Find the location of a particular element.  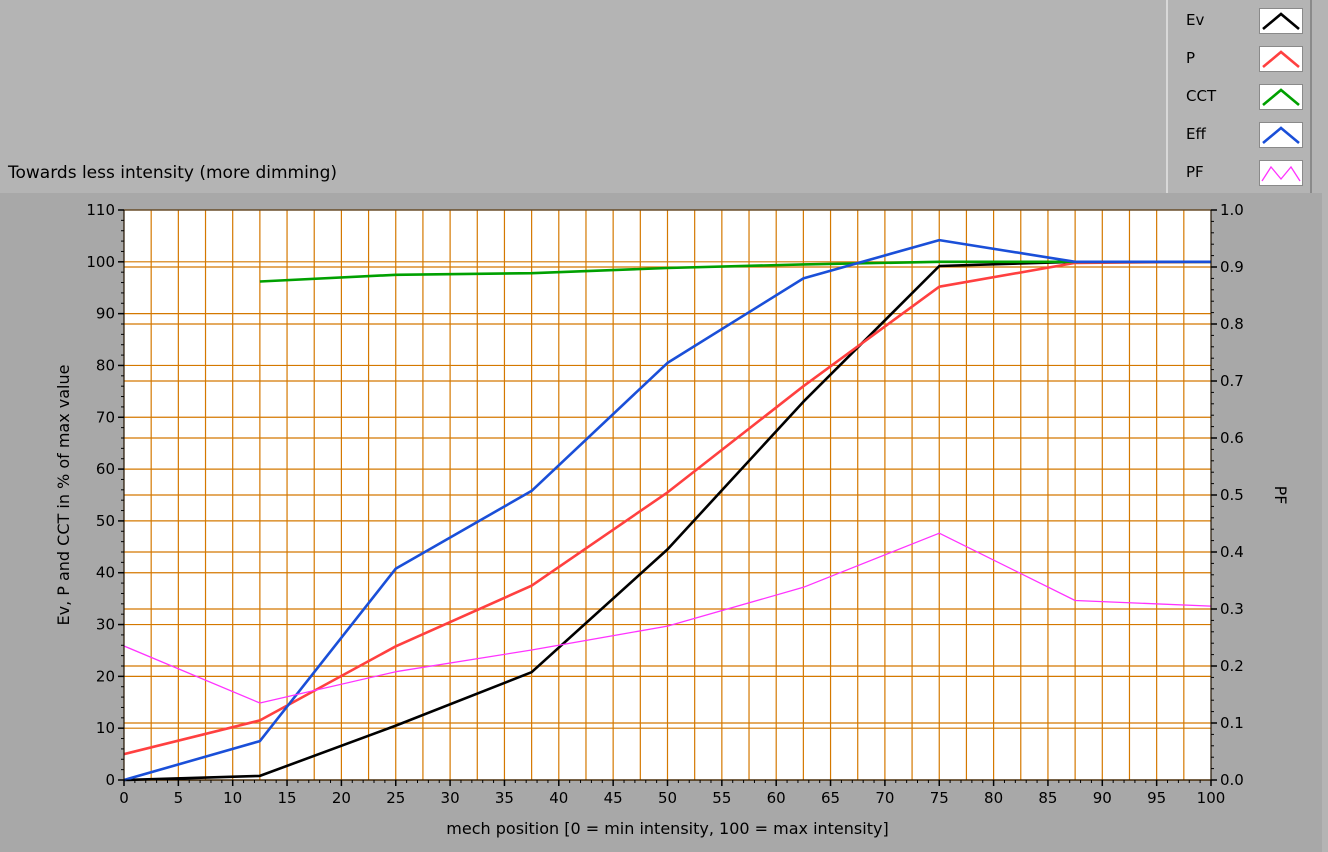

y2-tick-label: 0.3 is located at coordinates (1232, 609).